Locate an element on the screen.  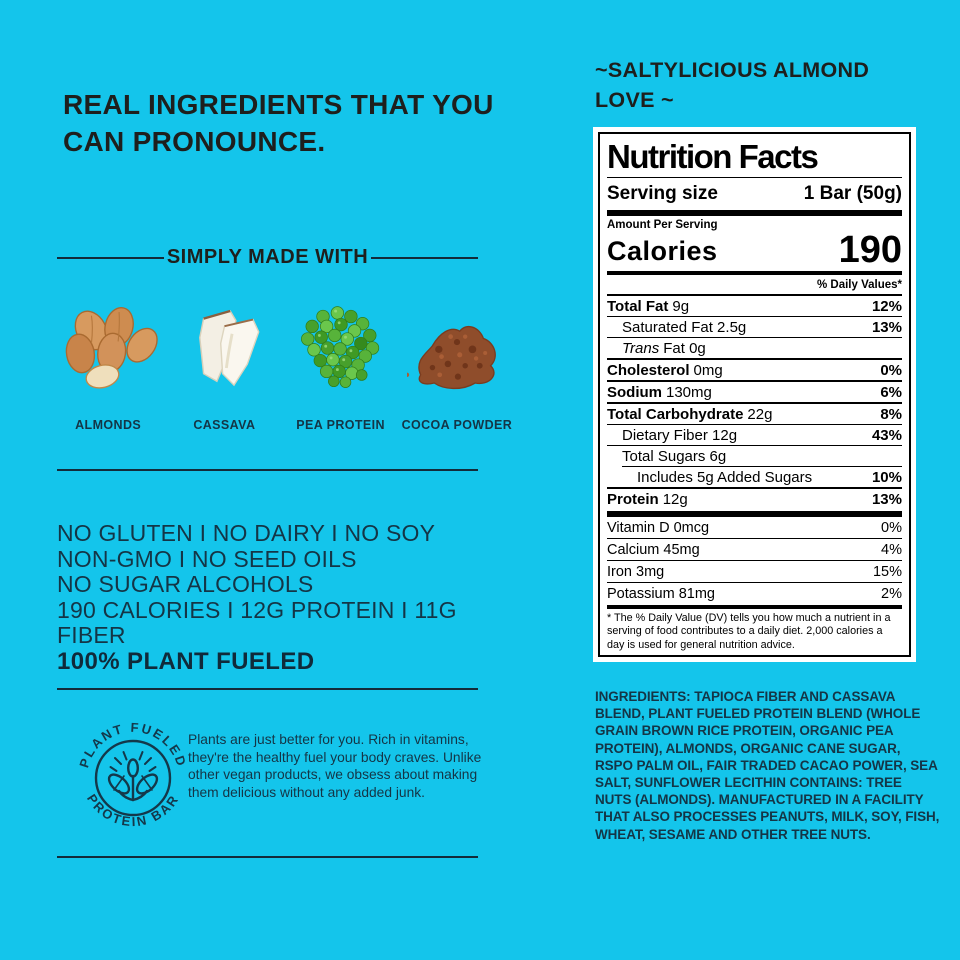
cocoa-powder-photo is located at coordinates (456, 345).